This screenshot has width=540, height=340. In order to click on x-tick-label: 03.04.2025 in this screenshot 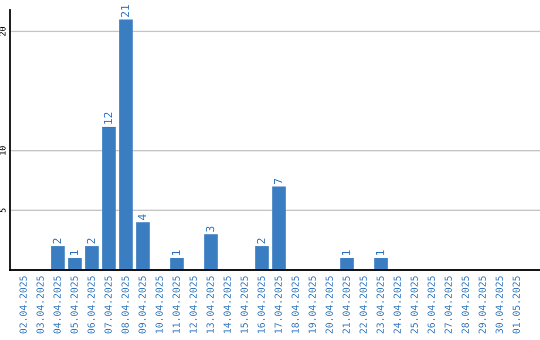, I will do `click(40, 305)`.